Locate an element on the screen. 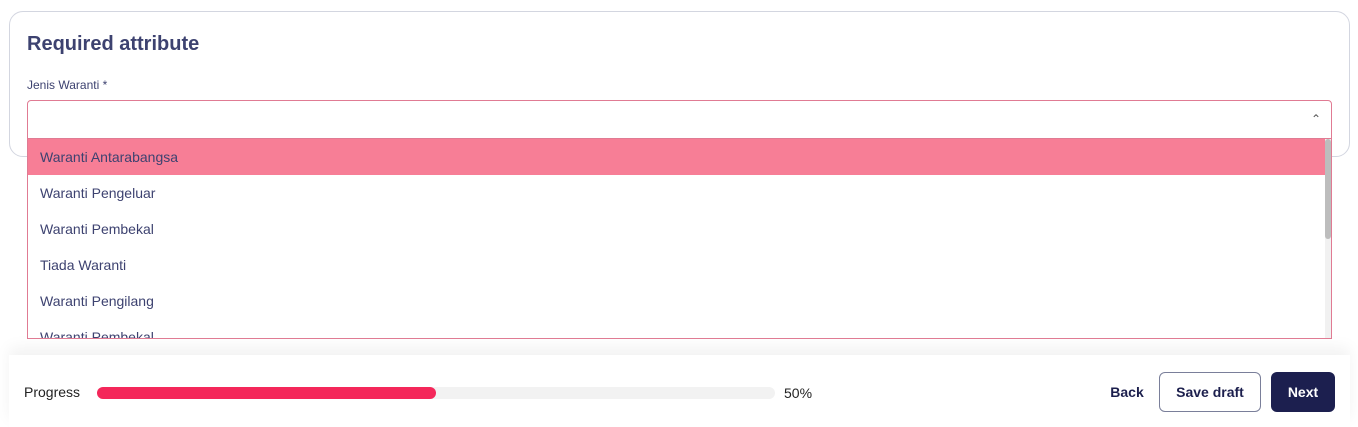 This screenshot has width=1358, height=427. dropdown-option: Waranti Pengeluar is located at coordinates (98, 193).